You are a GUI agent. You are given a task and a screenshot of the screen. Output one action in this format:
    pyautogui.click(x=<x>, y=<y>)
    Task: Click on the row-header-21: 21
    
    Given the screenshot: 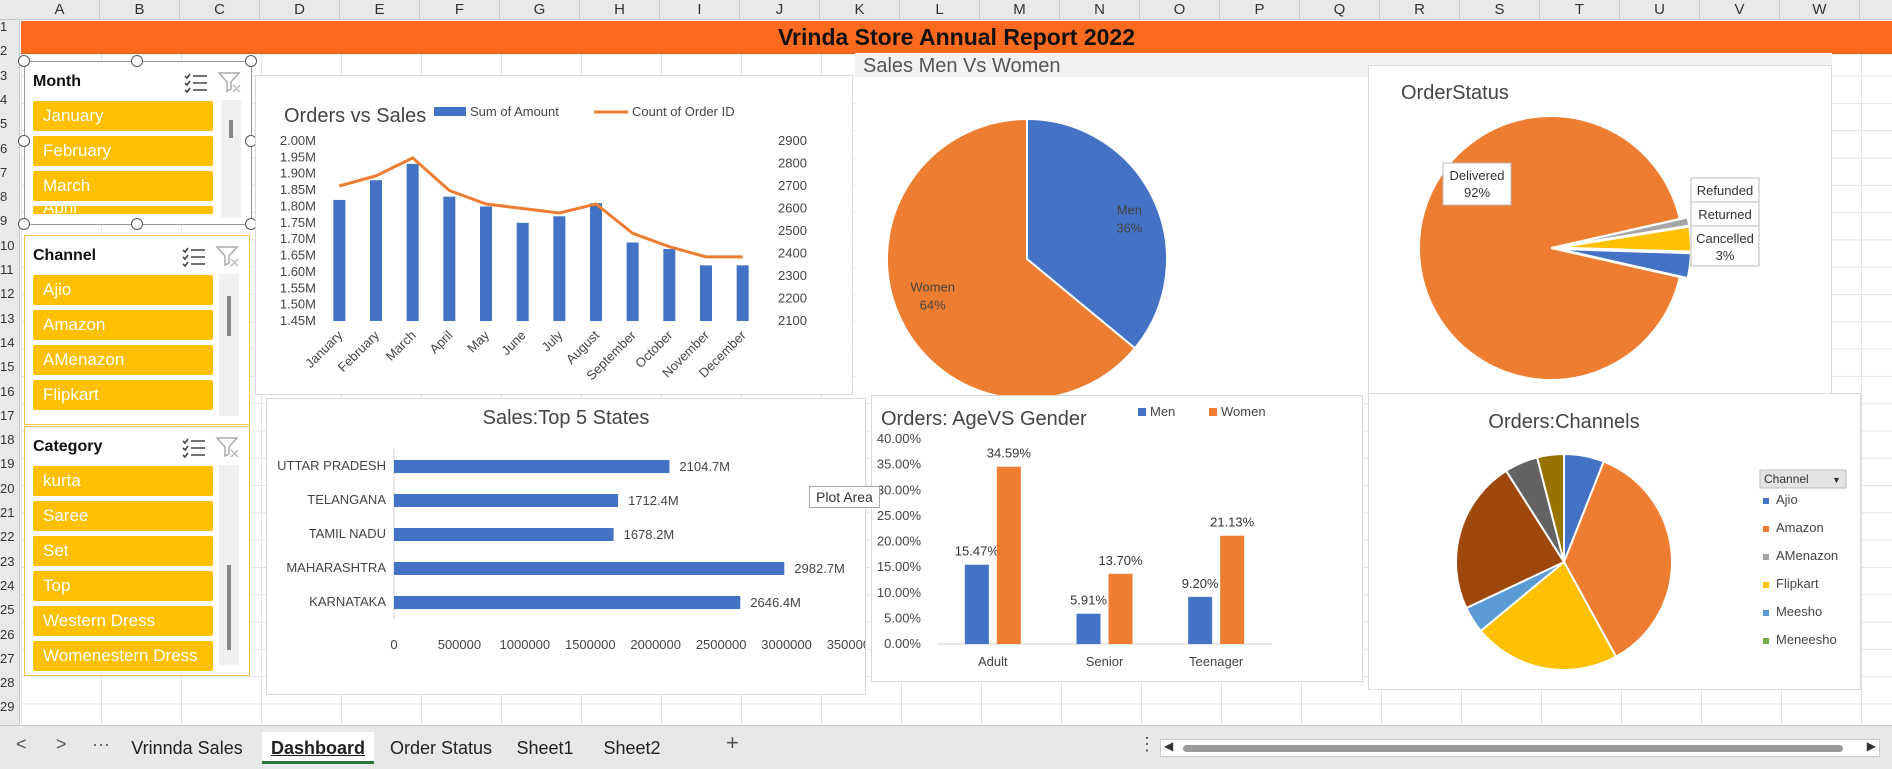 What is the action you would take?
    pyautogui.click(x=7, y=512)
    